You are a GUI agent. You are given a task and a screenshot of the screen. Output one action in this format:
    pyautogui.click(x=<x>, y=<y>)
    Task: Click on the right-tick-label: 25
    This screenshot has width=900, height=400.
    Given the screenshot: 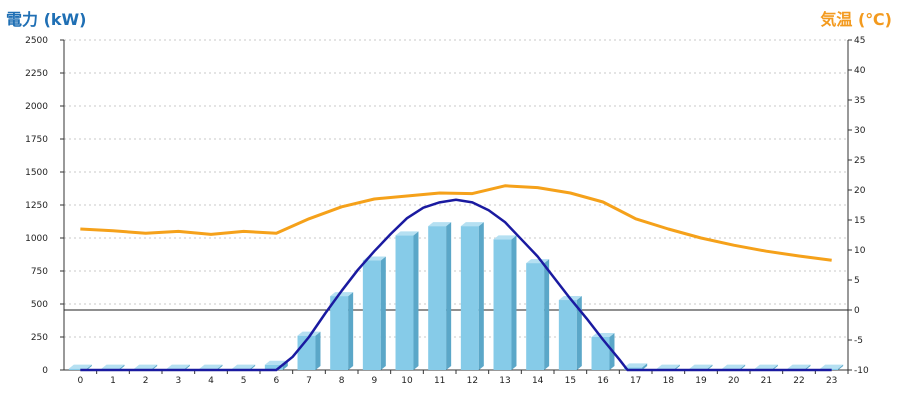 What is the action you would take?
    pyautogui.click(x=859, y=161)
    